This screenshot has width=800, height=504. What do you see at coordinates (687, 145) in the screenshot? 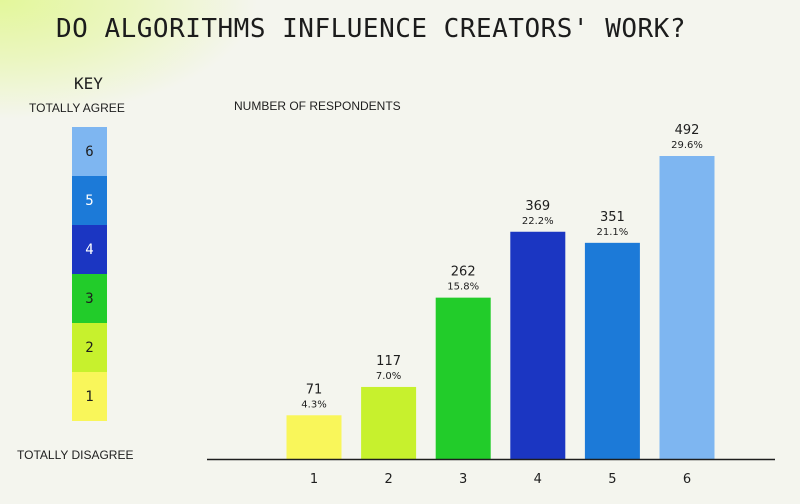
I see `percent-label-6: 29.6%` at bounding box center [687, 145].